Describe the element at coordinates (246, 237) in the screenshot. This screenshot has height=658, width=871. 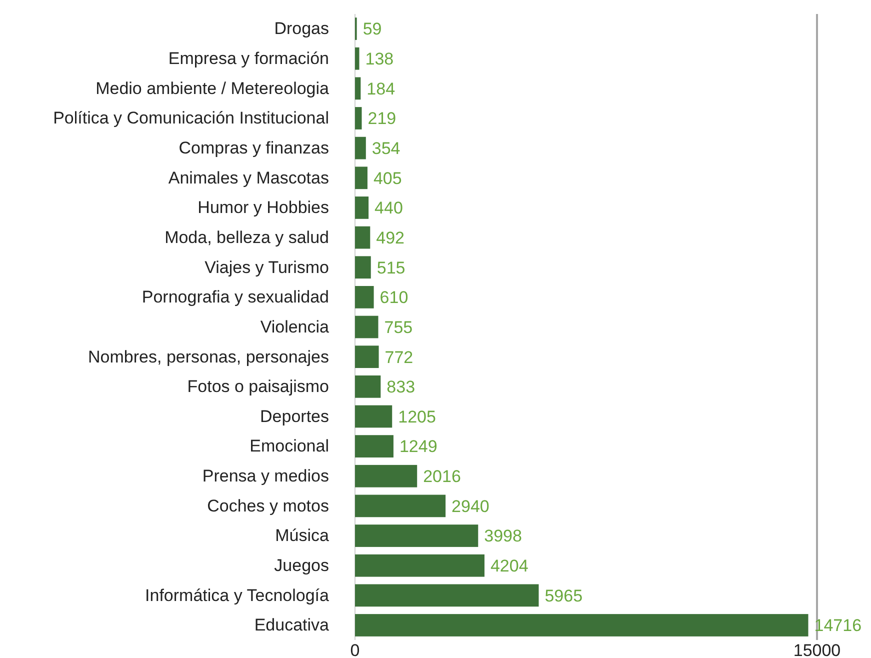
I see `y-tick-label: Moda, belleza y salud` at that location.